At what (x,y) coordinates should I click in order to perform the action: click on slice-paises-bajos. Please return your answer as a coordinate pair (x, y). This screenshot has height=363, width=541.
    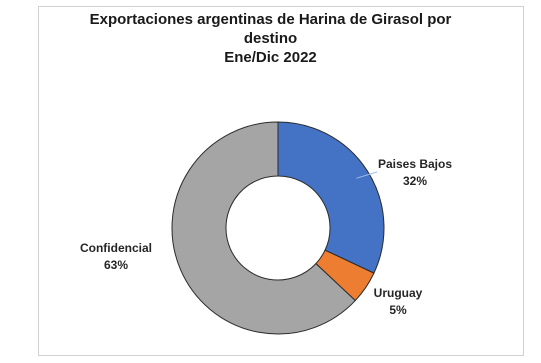
    Looking at the image, I should click on (331, 197).